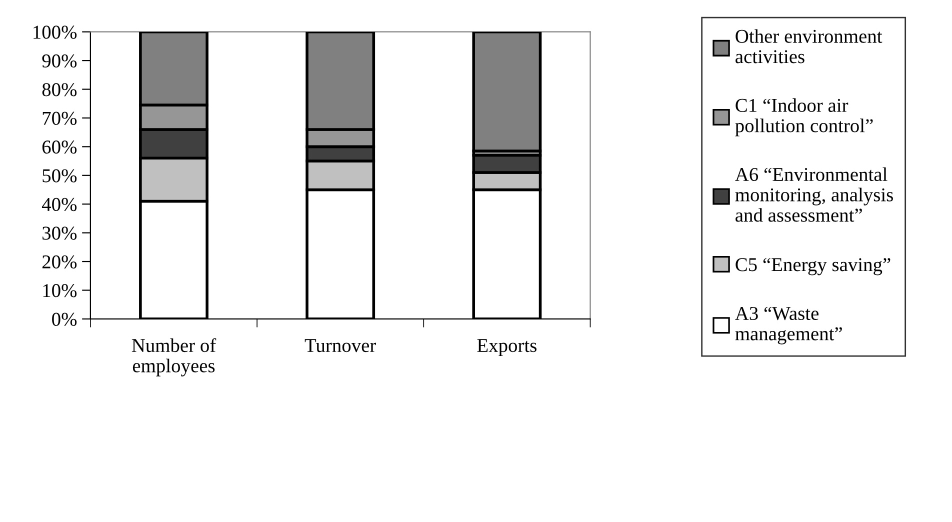 The width and height of the screenshot is (952, 522). Describe the element at coordinates (59, 205) in the screenshot. I see `y-tick-label: 40%` at that location.